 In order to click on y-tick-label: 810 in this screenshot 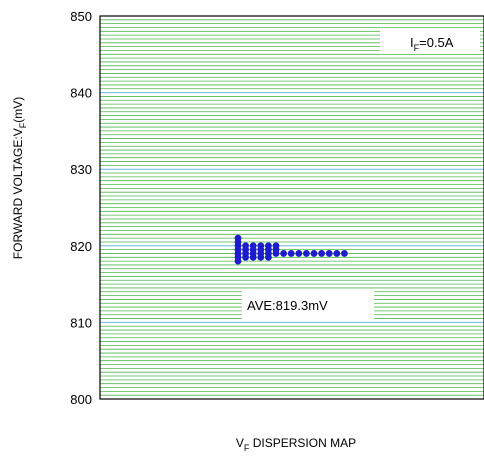, I will do `click(81, 322)`.